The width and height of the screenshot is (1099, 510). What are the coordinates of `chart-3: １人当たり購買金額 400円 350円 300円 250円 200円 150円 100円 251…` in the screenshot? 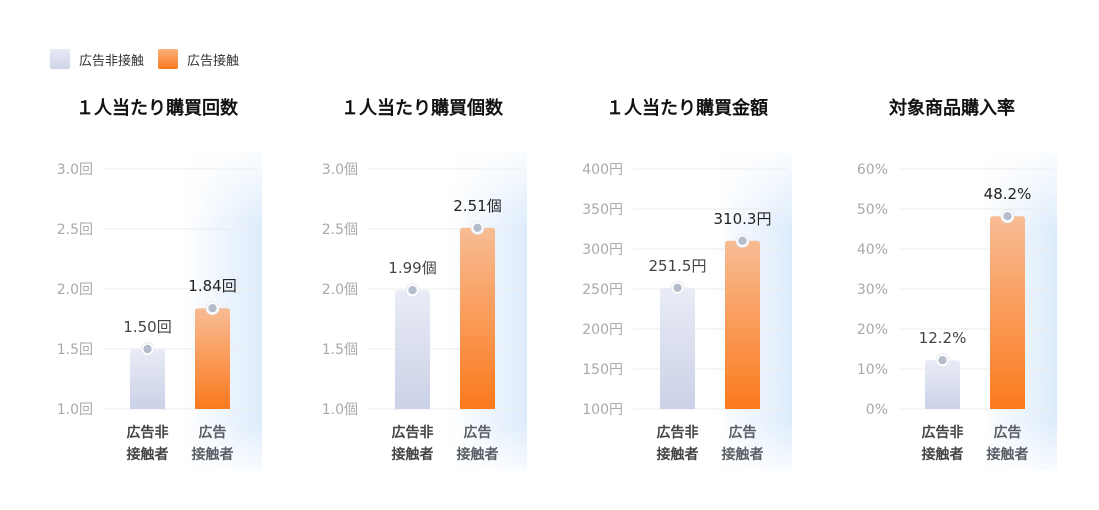 It's located at (687, 283).